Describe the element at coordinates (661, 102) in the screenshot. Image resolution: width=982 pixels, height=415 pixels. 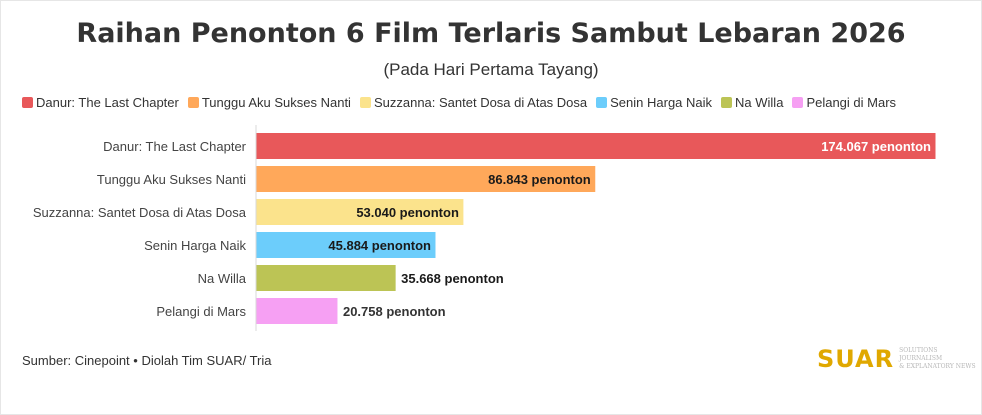
I see `legend-label: Senin Harga Naik` at that location.